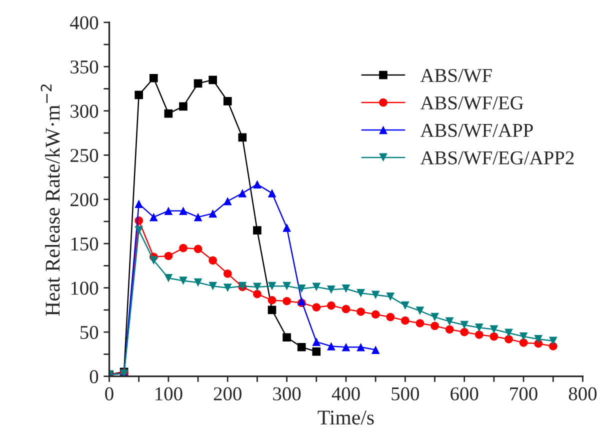 The image size is (607, 448). I want to click on x-tick-label: 100, so click(169, 393).